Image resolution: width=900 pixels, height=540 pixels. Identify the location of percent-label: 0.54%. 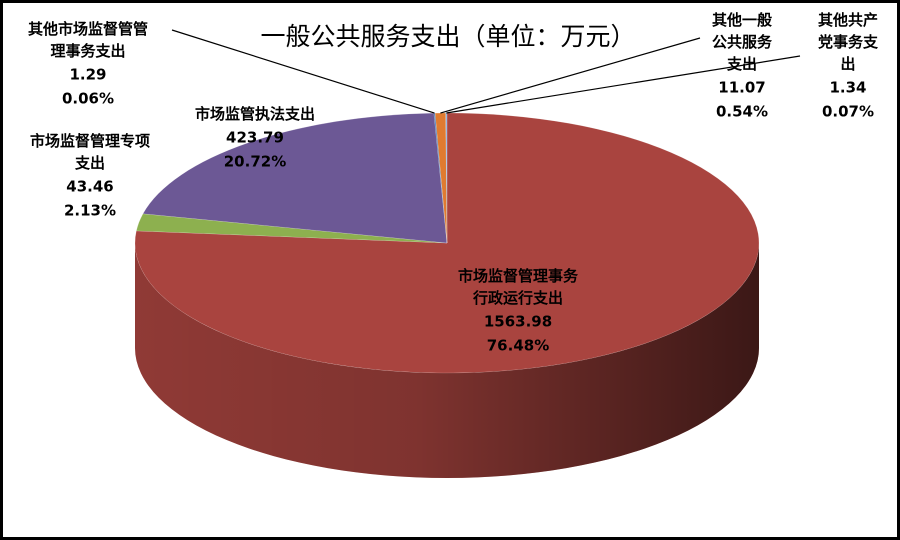
(742, 112).